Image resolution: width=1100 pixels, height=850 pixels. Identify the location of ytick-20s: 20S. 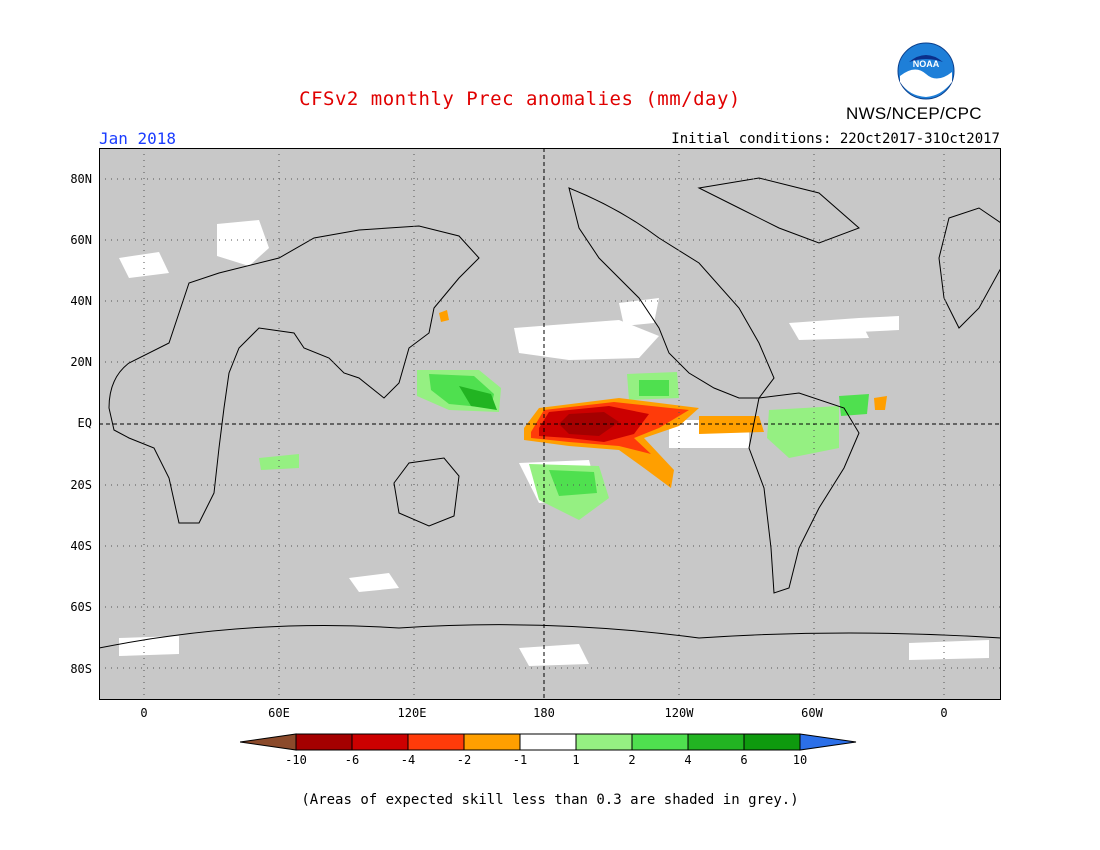
(81, 485).